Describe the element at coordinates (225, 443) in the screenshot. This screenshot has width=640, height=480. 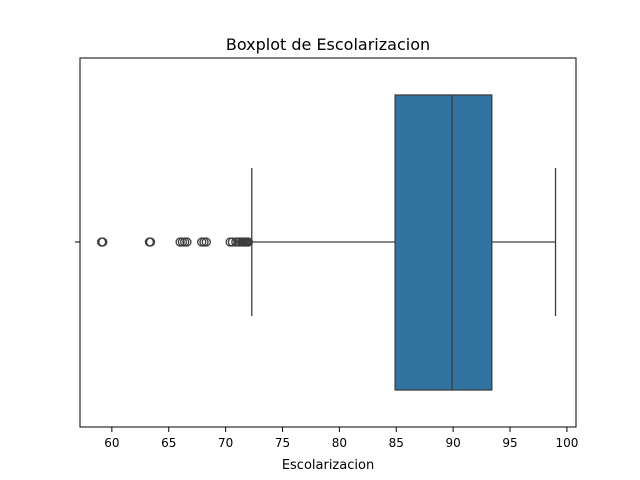
I see `x-tick-label: 70` at that location.